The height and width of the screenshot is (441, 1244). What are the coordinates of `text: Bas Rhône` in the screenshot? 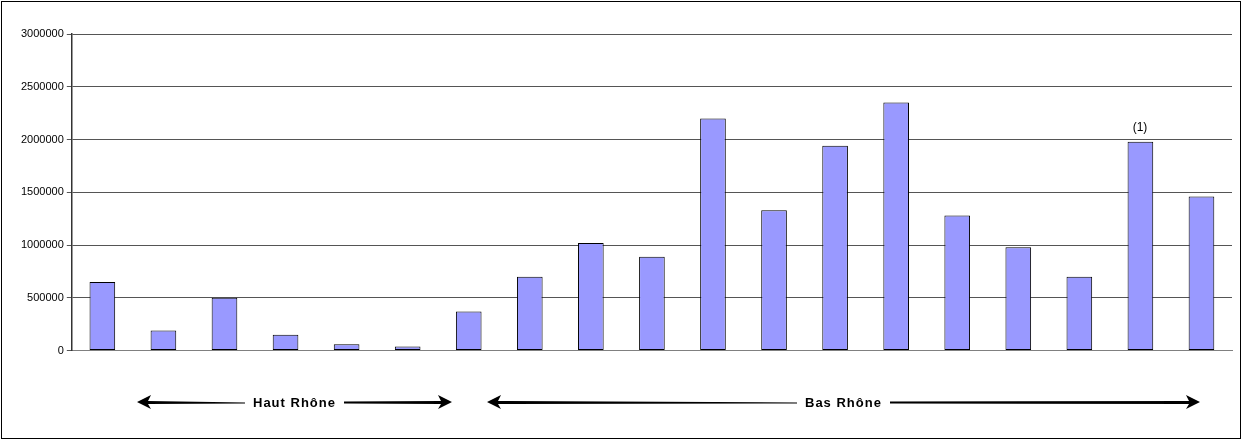 It's located at (843, 402).